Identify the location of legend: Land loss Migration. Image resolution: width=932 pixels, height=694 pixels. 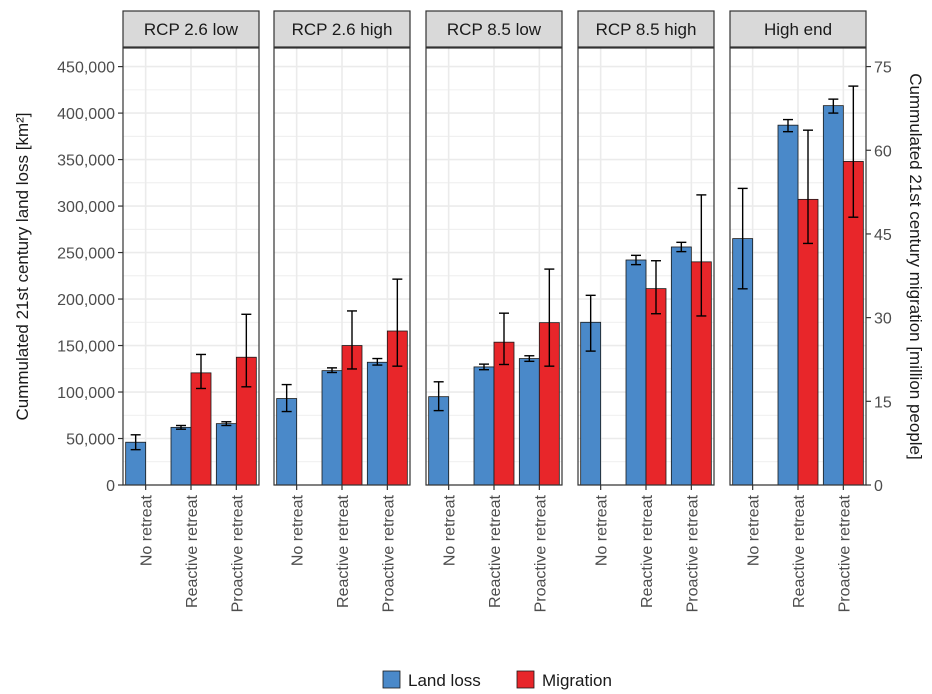
(497, 680).